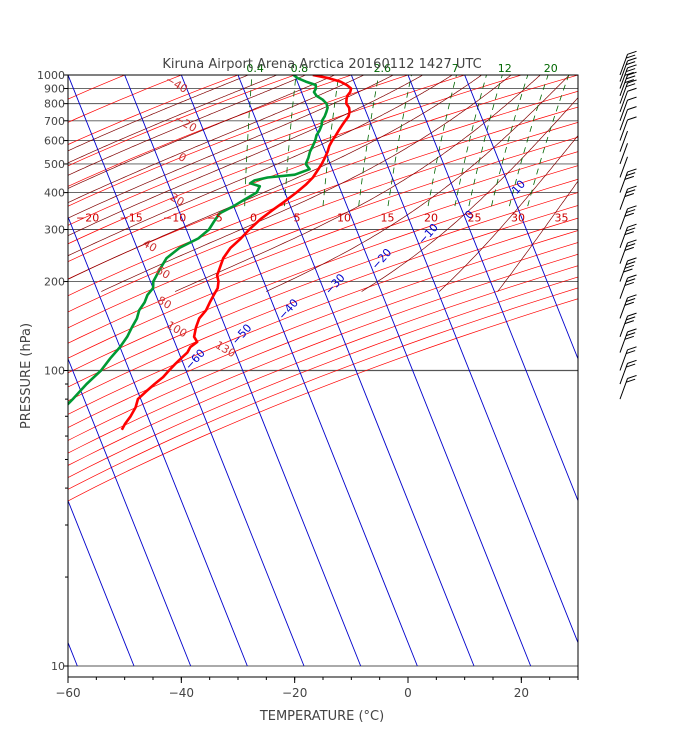  I want to click on y-tick-label: 400, so click(54, 193).